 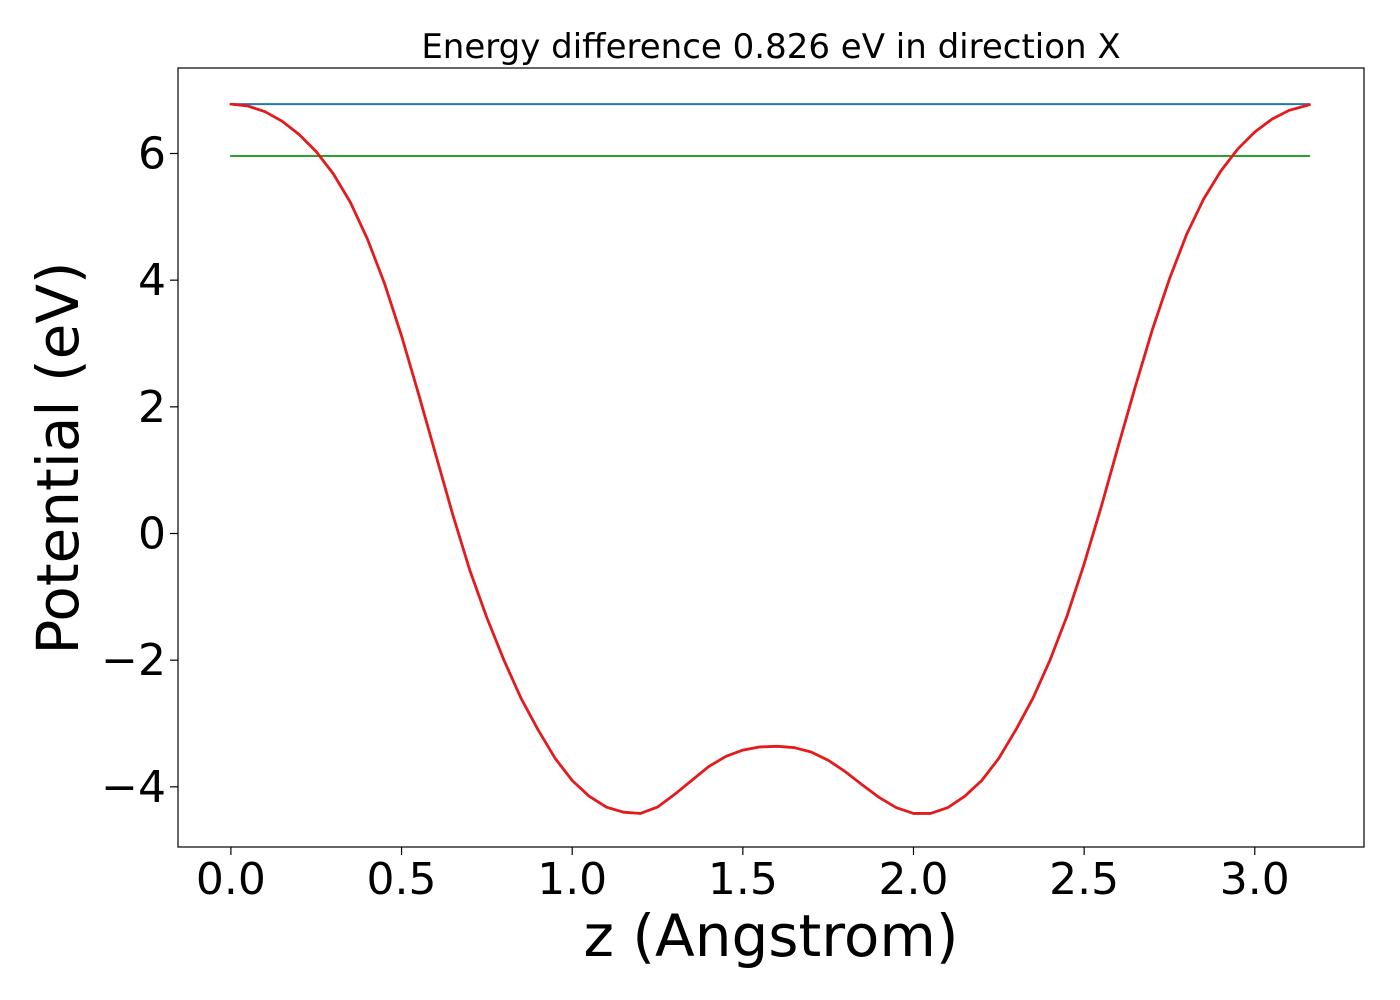 I want to click on x-tick-label: 2.5, so click(x=1084, y=879).